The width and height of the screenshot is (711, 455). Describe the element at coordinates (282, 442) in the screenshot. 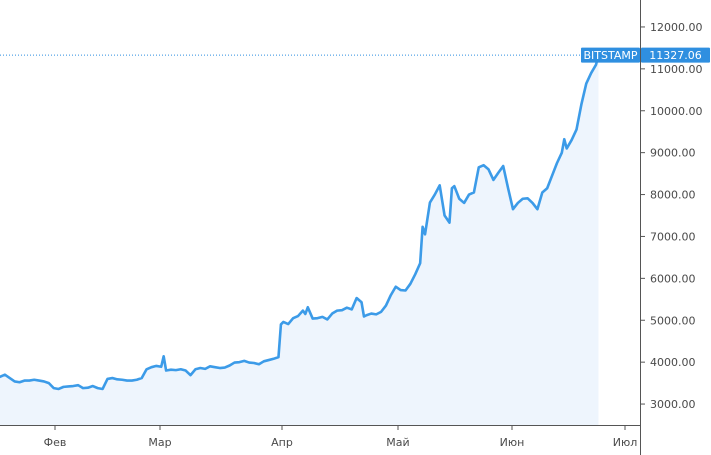

I see `x-tick-label: Апр` at that location.